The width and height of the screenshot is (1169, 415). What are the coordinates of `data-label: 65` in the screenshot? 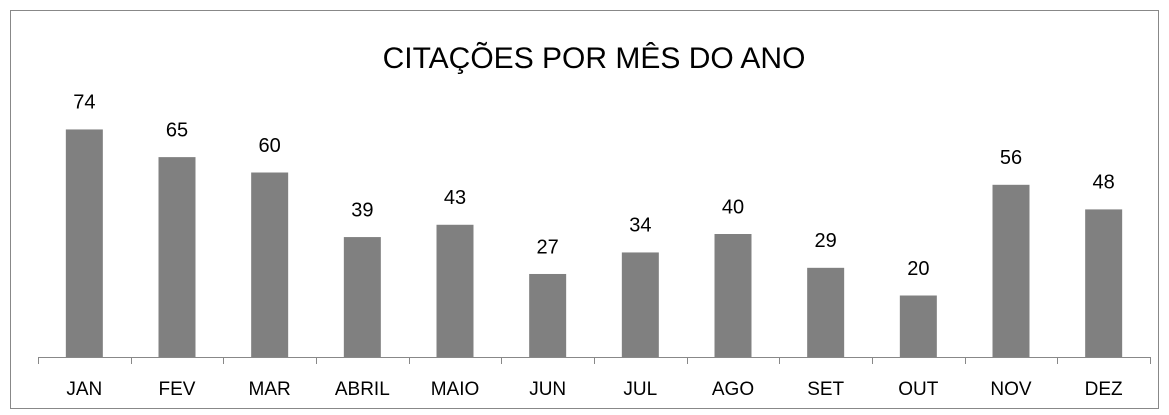 It's located at (177, 130).